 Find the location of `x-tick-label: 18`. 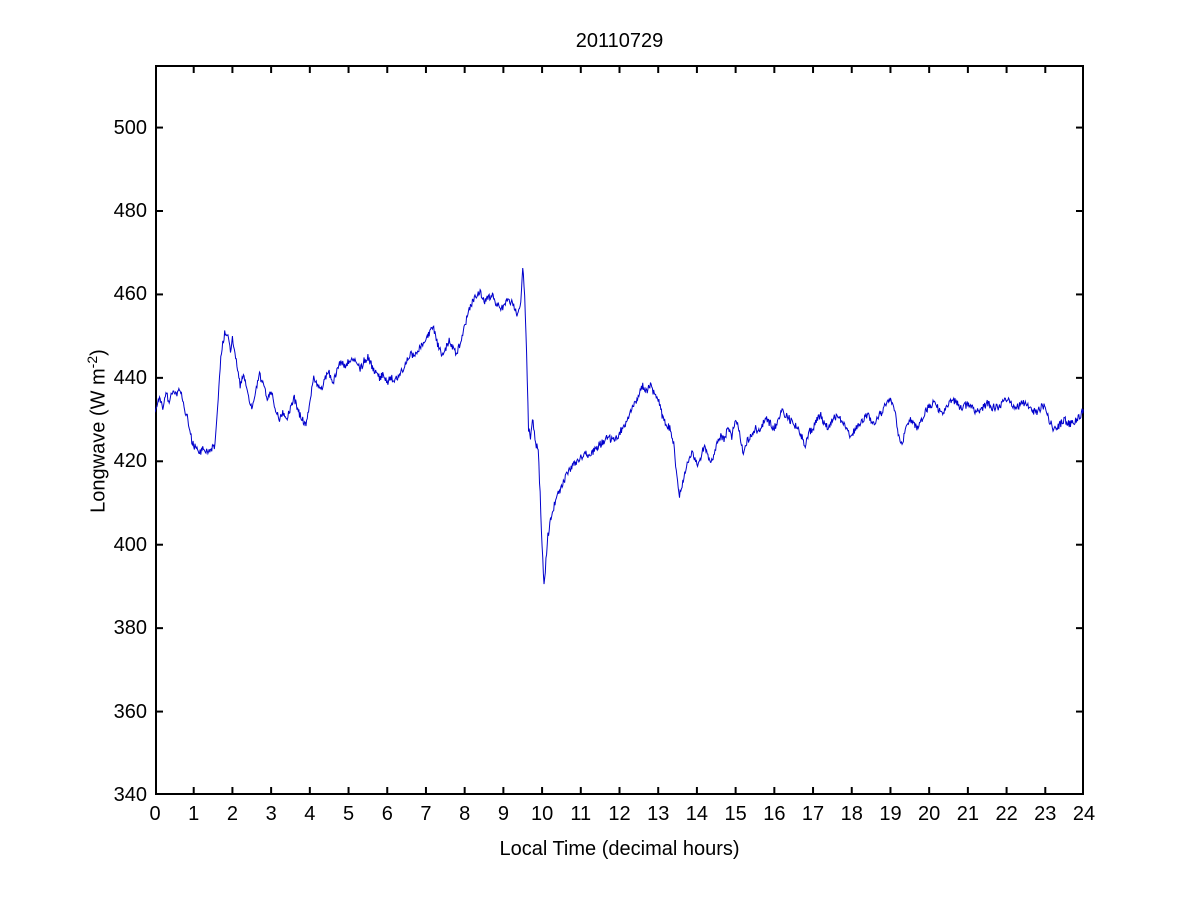

x-tick-label: 18 is located at coordinates (851, 814).